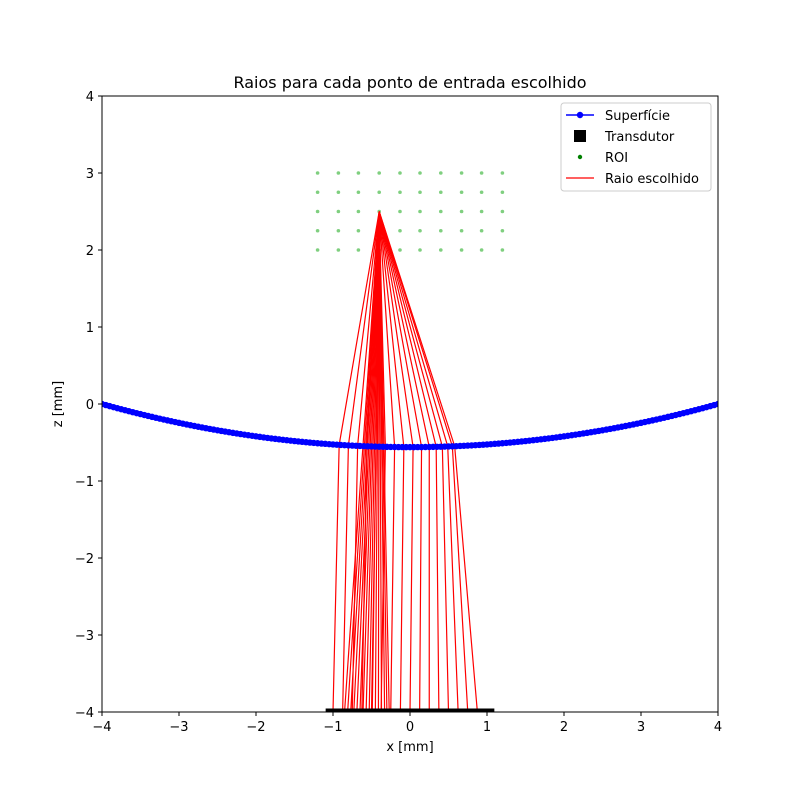  What do you see at coordinates (84, 559) in the screenshot?
I see `y-tick-label: −2` at bounding box center [84, 559].